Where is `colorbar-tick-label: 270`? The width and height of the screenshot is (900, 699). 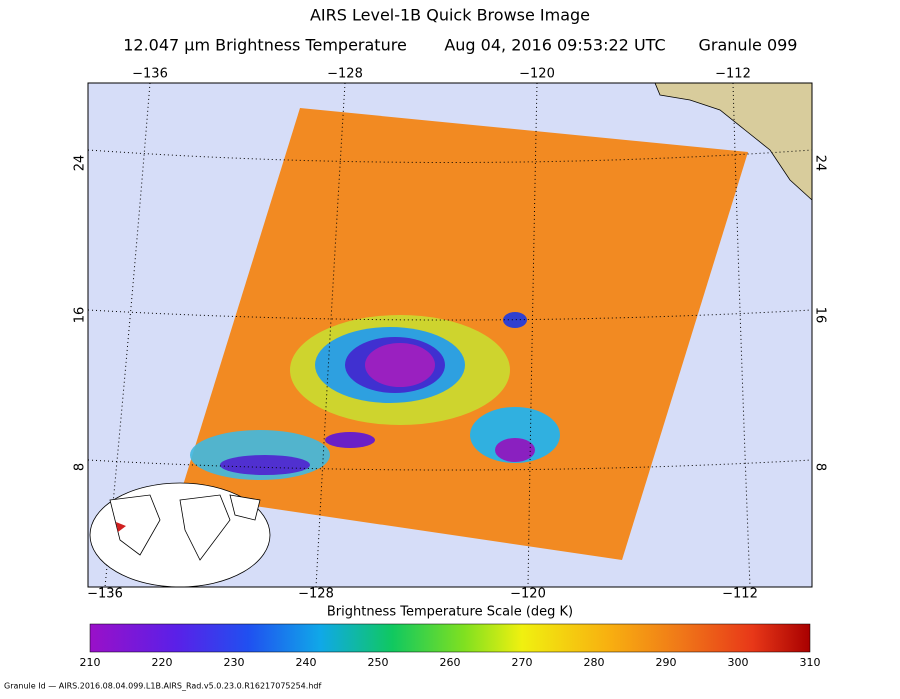 colorbar-tick-label: 270 is located at coordinates (522, 662).